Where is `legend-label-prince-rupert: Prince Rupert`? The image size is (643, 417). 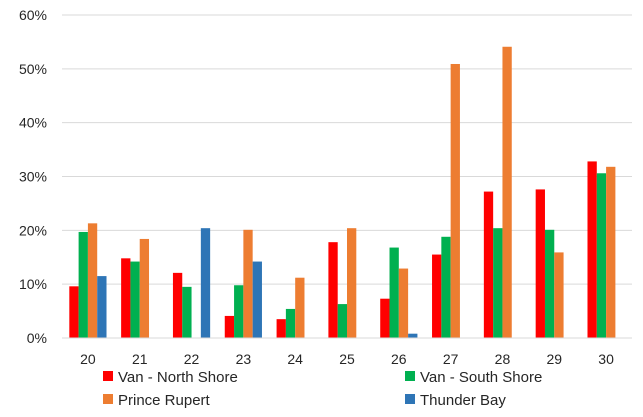
legend-label-prince-rupert: Prince Rupert is located at coordinates (164, 400).